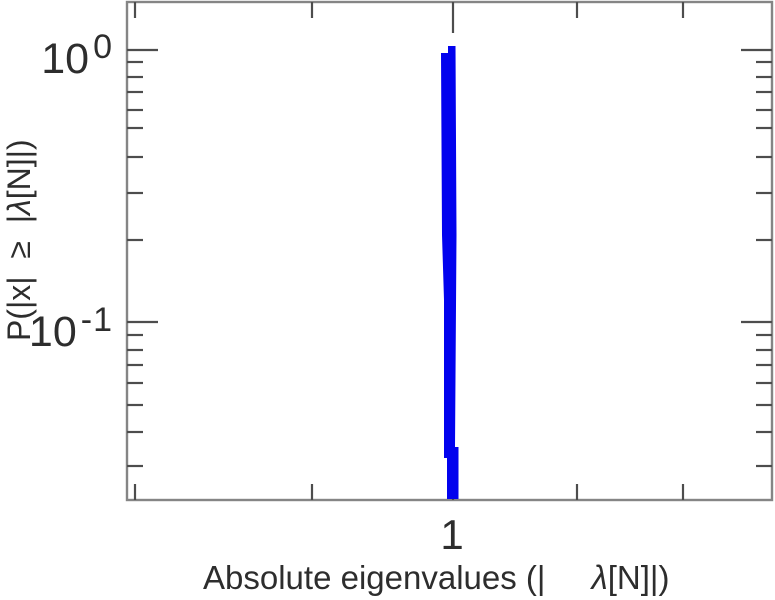 The height and width of the screenshot is (600, 775). What do you see at coordinates (103, 47) in the screenshot?
I see `y-tick-1-exponent: 0` at bounding box center [103, 47].